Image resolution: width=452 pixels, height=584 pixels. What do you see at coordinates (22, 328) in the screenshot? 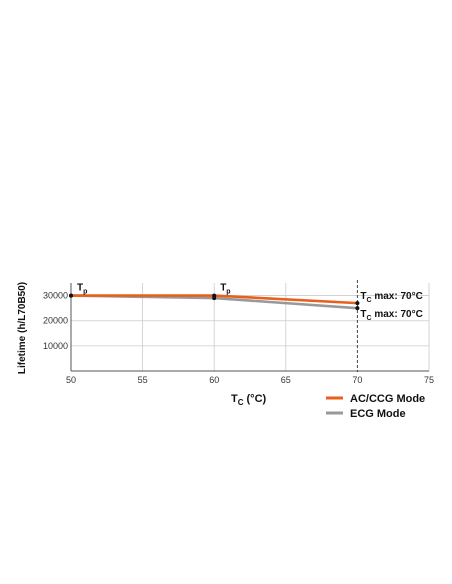
I see `y-axis-title: Lifetime (h/L70B50)` at bounding box center [22, 328].